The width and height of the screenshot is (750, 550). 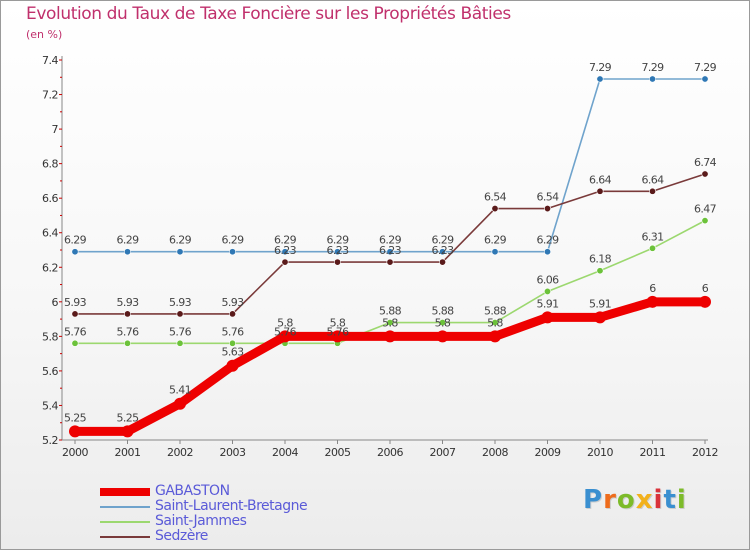 I want to click on legend-item-sedzere: Sedzère, so click(x=230, y=536).